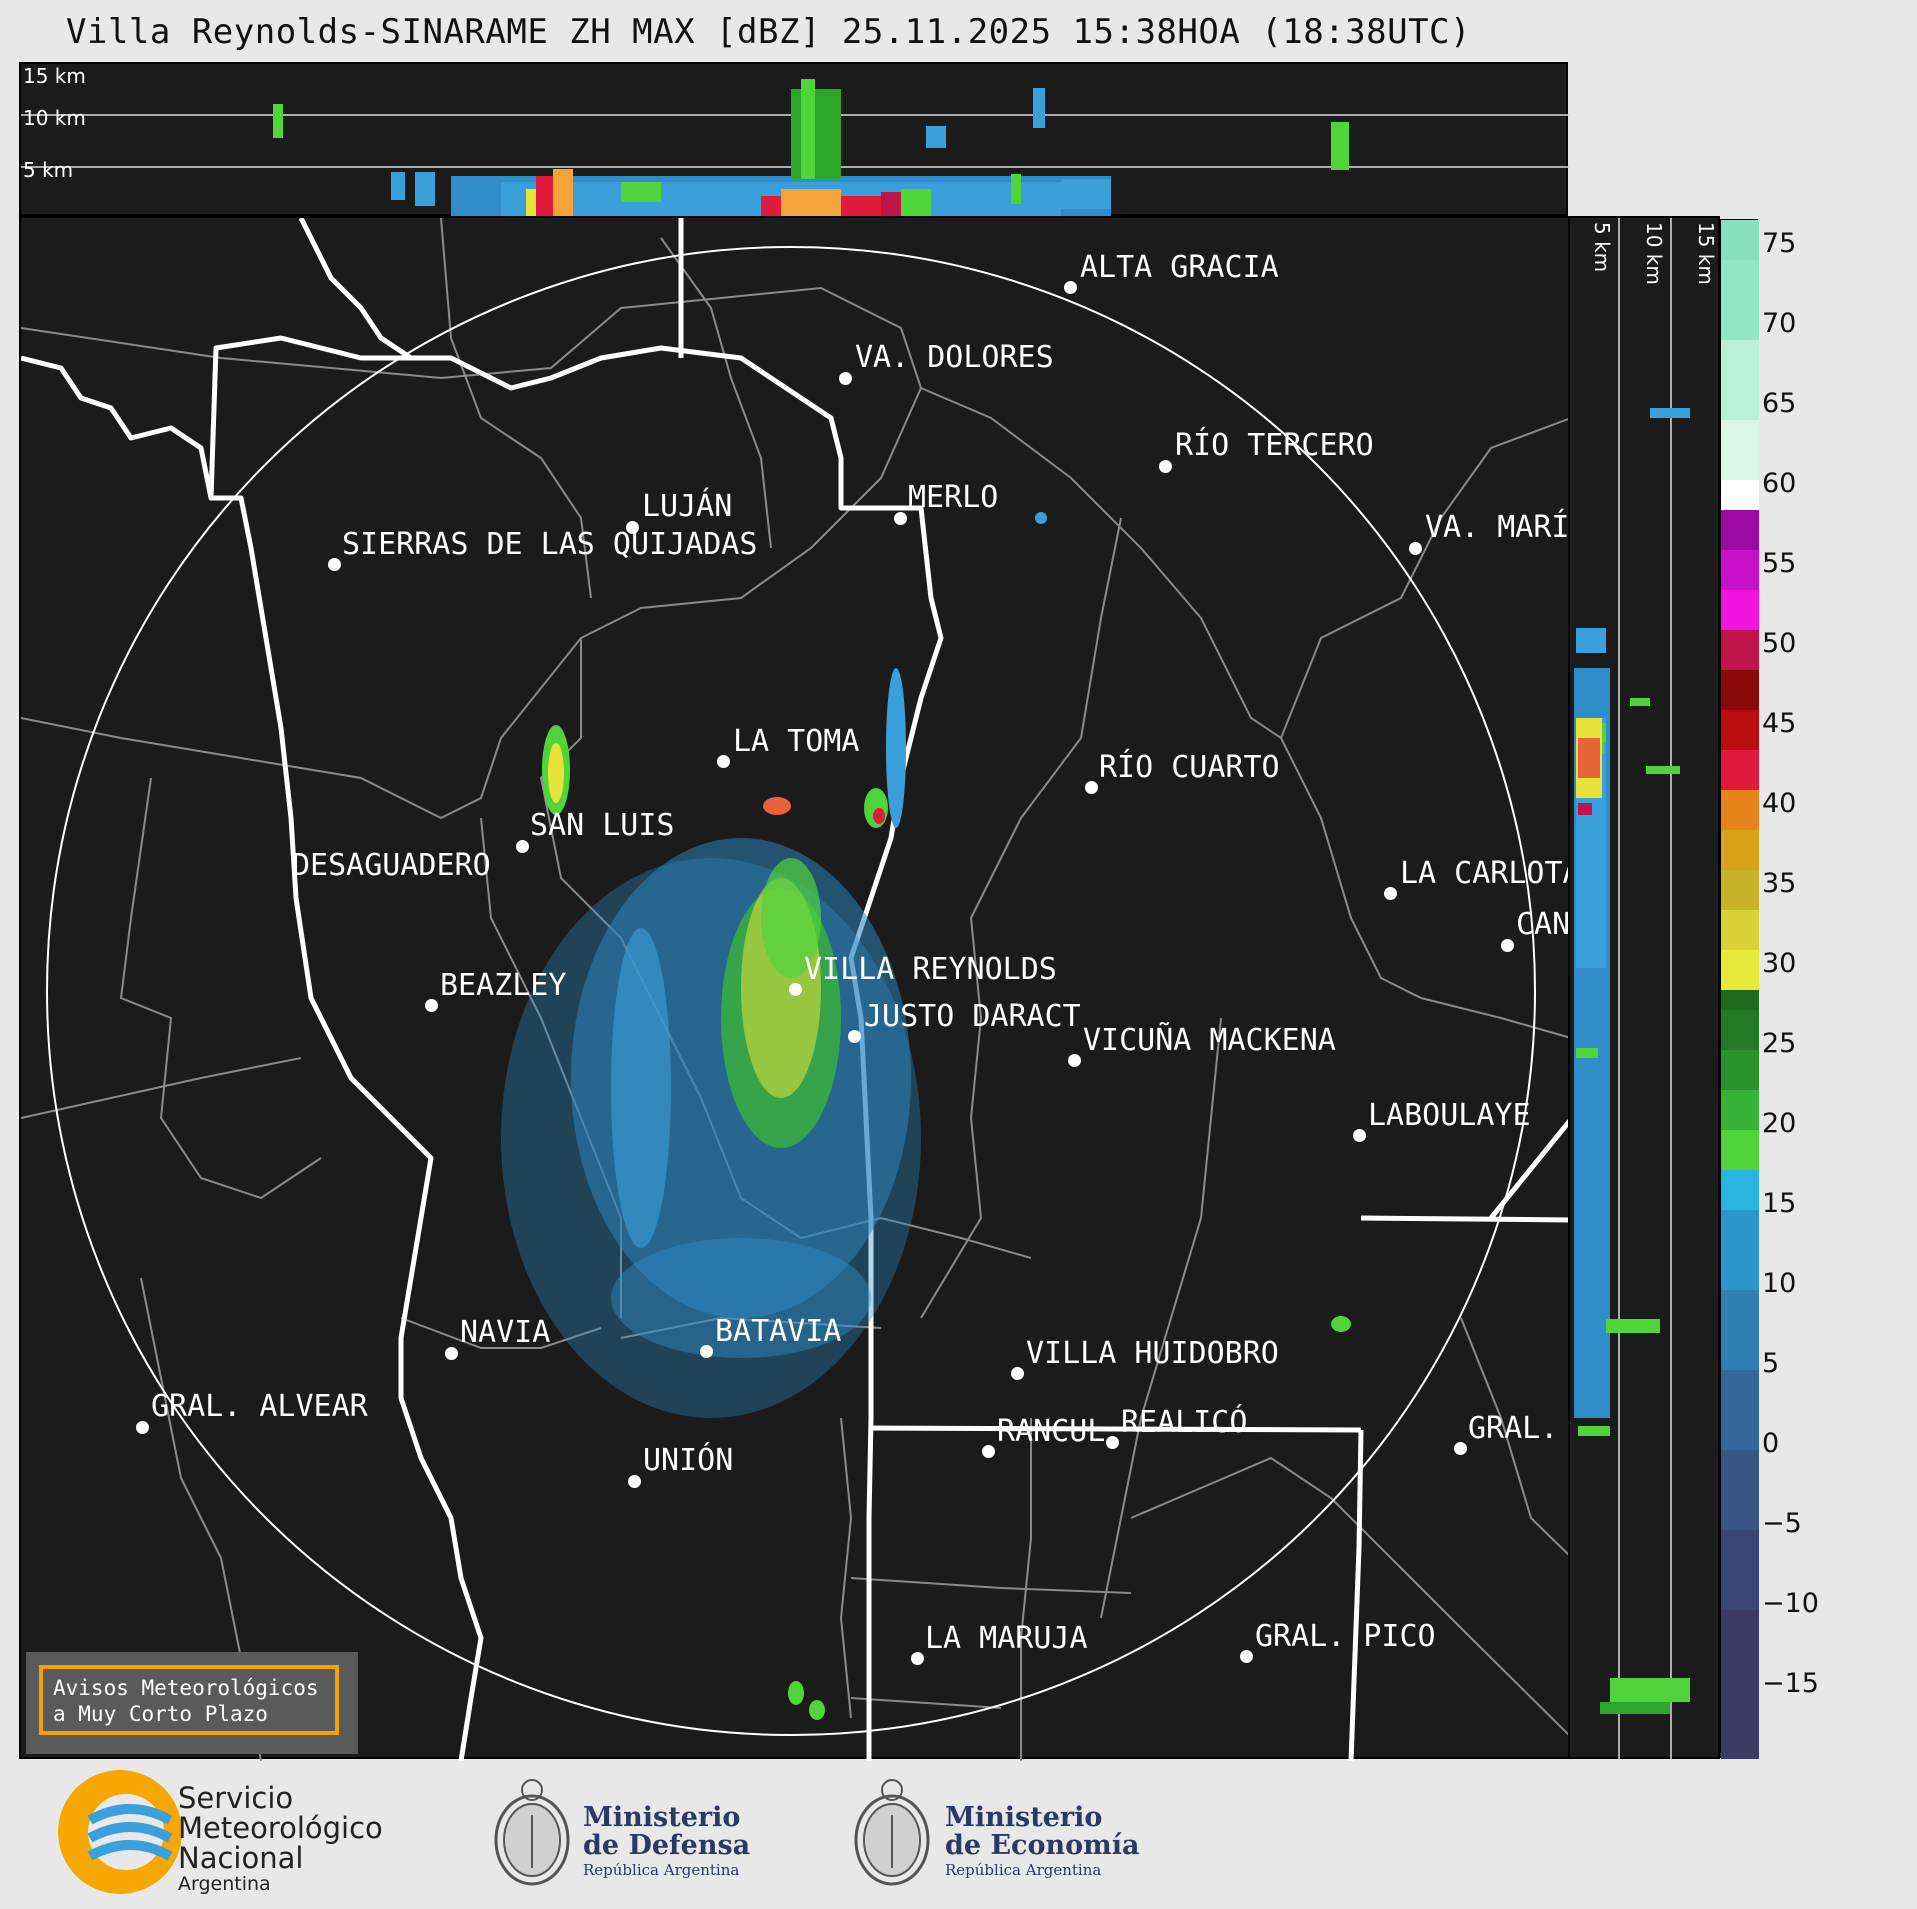  Describe the element at coordinates (662, 1817) in the screenshot. I see `defensa-line-1: Ministerio` at that location.